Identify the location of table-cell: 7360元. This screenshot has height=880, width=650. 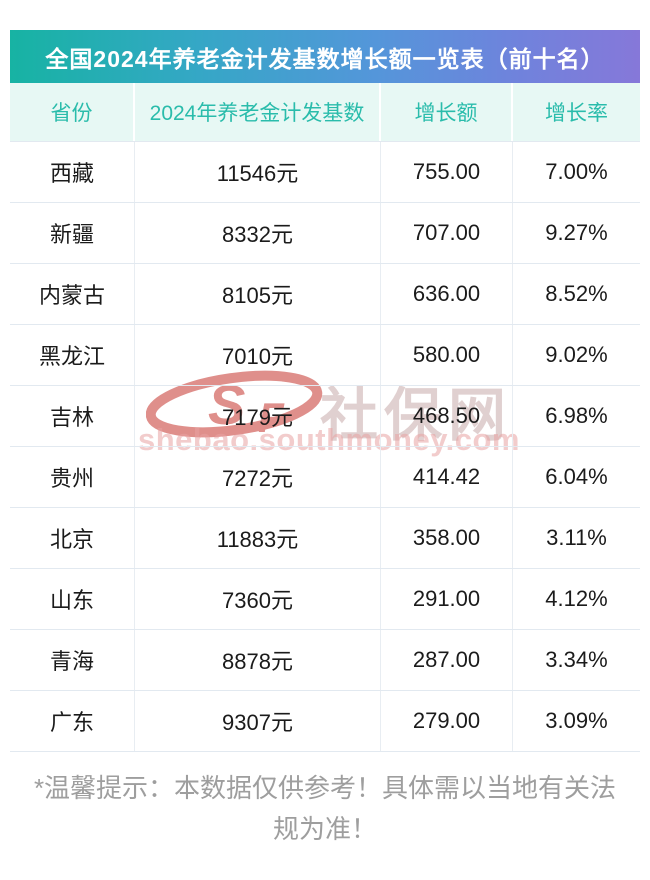
(258, 599).